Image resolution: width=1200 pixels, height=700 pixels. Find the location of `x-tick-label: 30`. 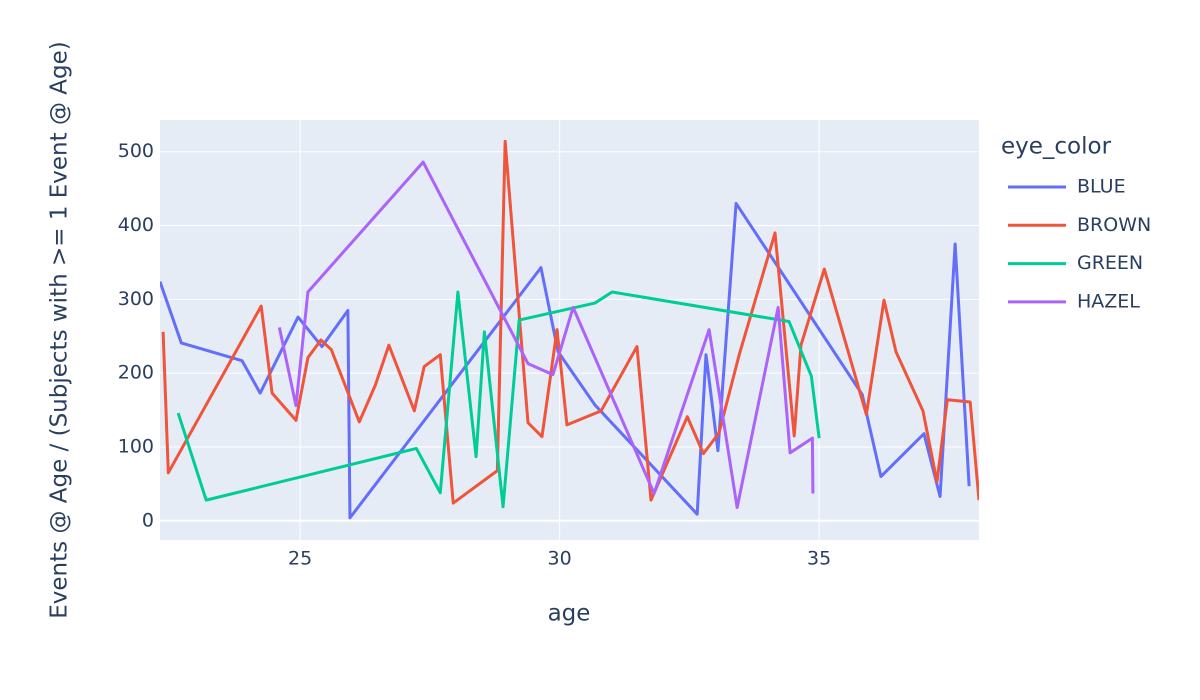

x-tick-label: 30 is located at coordinates (560, 559).